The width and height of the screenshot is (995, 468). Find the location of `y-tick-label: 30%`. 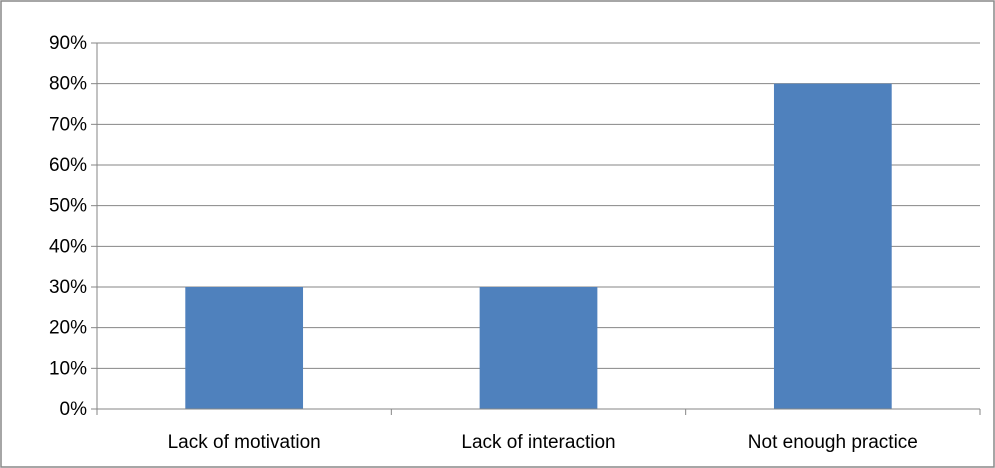

y-tick-label: 30% is located at coordinates (68, 287).